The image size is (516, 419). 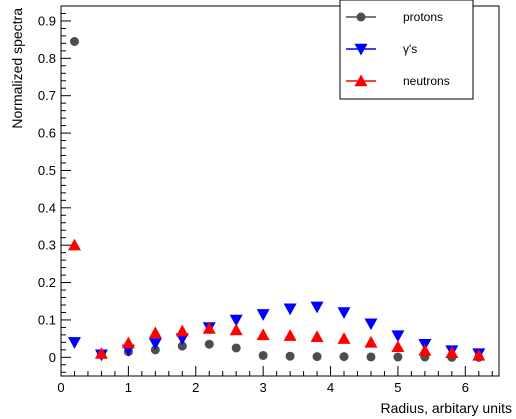 I want to click on legend-label: γ's, so click(x=410, y=49).